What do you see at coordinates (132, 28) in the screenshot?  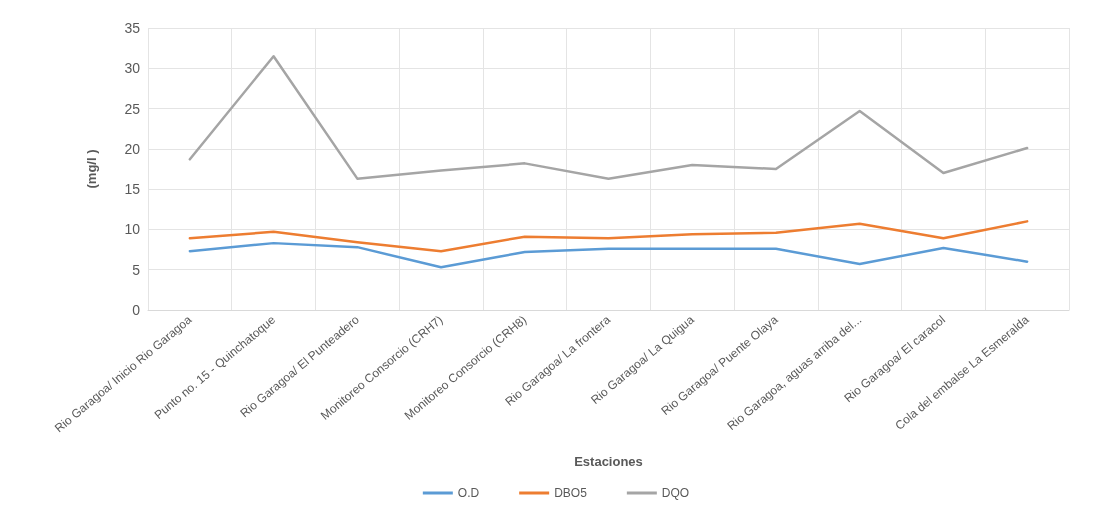 I see `y-tick-label: 35` at bounding box center [132, 28].